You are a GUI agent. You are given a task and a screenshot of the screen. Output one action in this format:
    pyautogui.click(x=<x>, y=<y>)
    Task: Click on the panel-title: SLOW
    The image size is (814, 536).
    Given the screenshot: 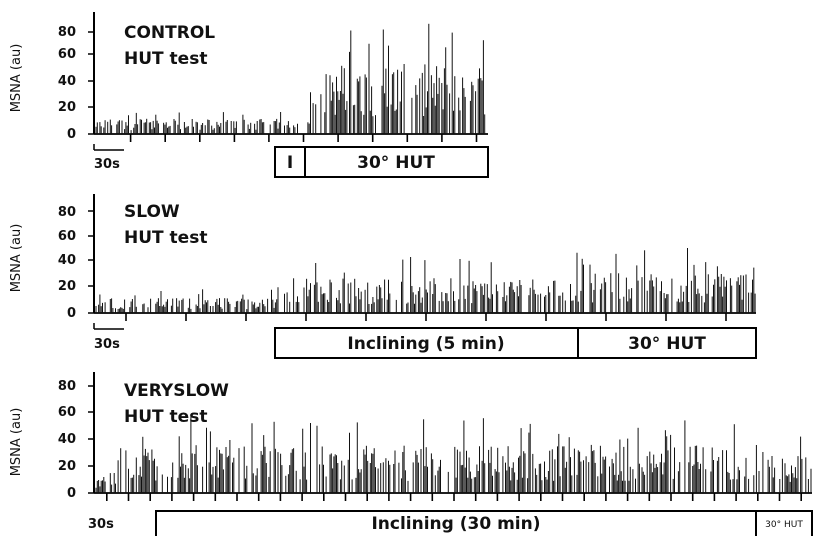 What is the action you would take?
    pyautogui.click(x=152, y=212)
    